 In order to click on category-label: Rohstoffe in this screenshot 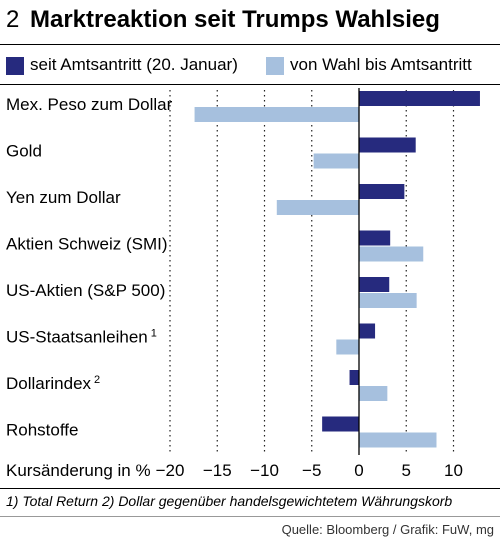, I will do `click(42, 430)`.